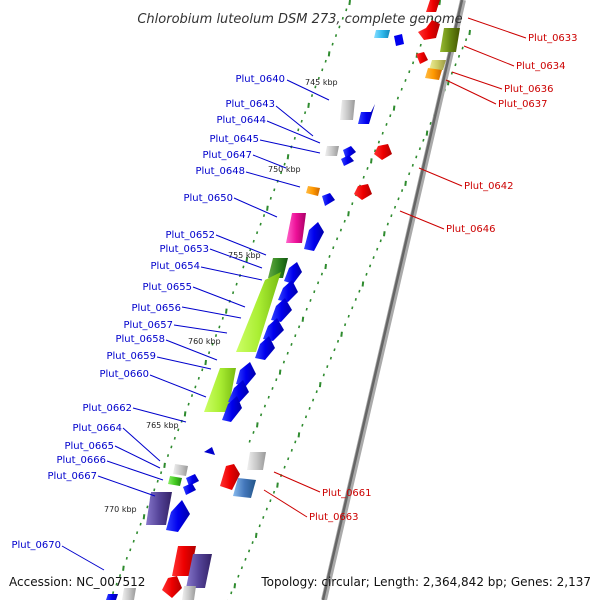 The height and width of the screenshot is (600, 600). Describe the element at coordinates (72, 476) in the screenshot. I see `gene-label-plut-0667: Plut_0667` at that location.